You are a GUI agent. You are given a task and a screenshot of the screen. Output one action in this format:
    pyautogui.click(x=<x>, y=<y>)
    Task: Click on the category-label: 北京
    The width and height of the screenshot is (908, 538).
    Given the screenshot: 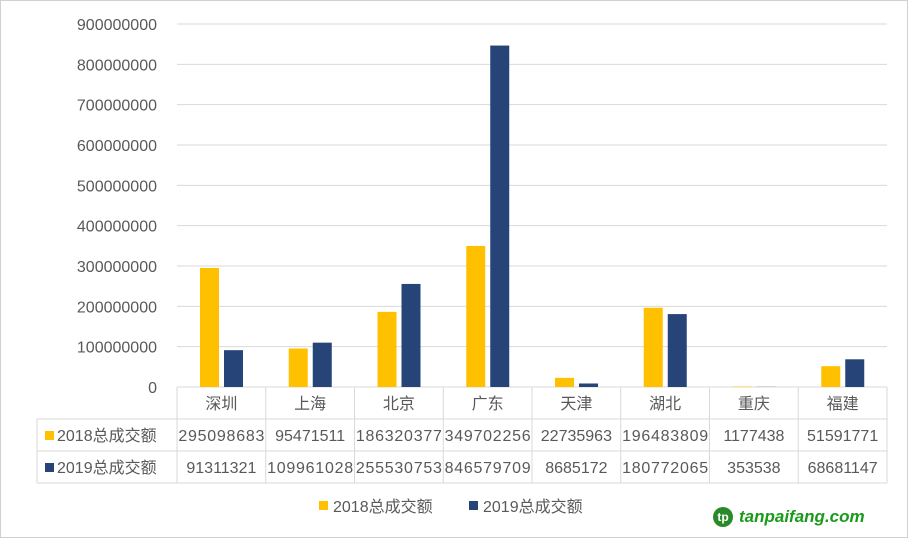 What is the action you would take?
    pyautogui.click(x=399, y=404)
    